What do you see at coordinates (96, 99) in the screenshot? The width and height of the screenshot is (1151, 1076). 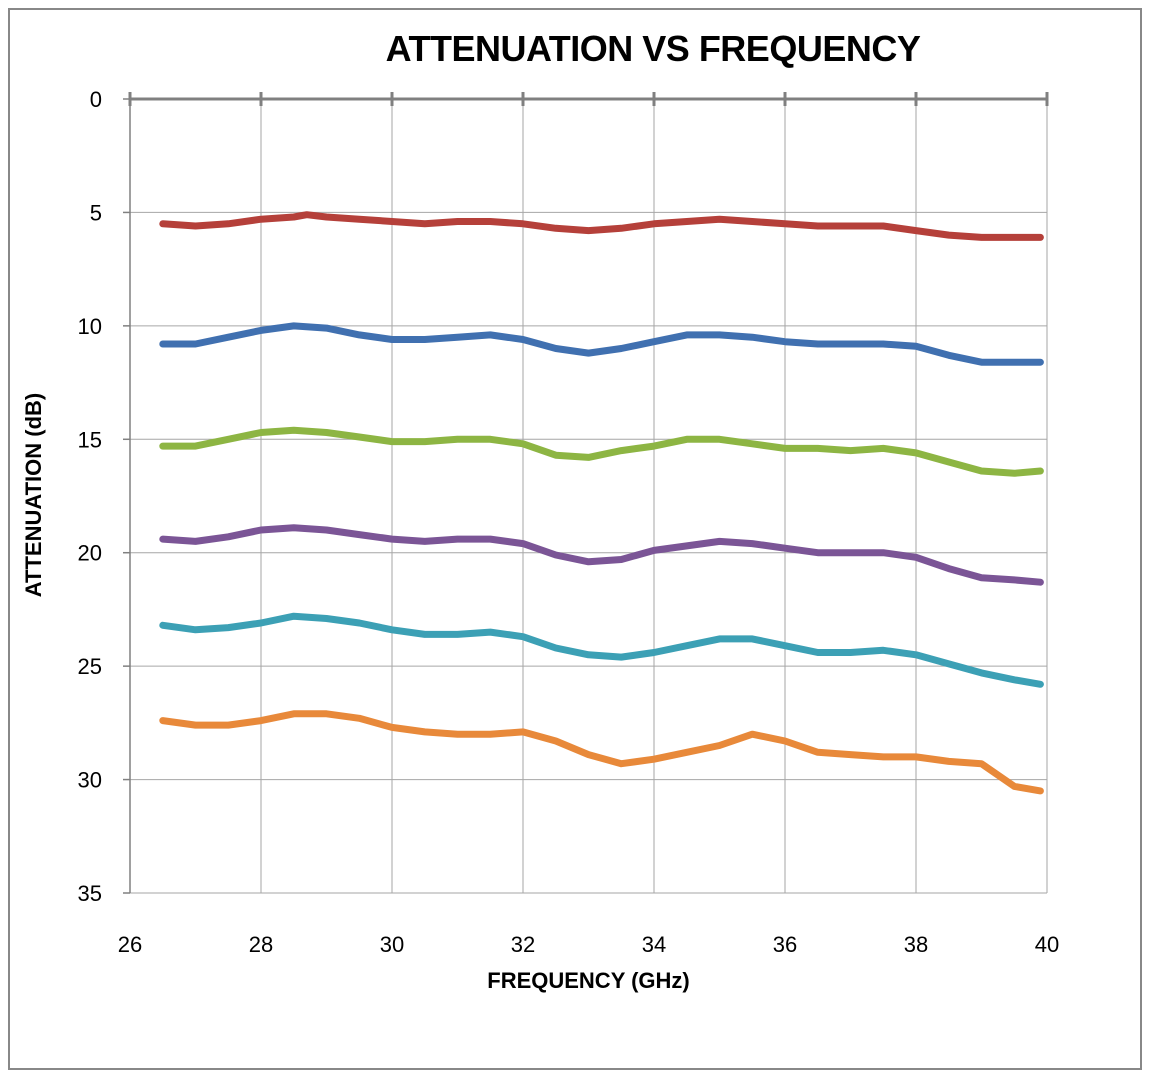 I see `y-tick-label: 0` at bounding box center [96, 99].